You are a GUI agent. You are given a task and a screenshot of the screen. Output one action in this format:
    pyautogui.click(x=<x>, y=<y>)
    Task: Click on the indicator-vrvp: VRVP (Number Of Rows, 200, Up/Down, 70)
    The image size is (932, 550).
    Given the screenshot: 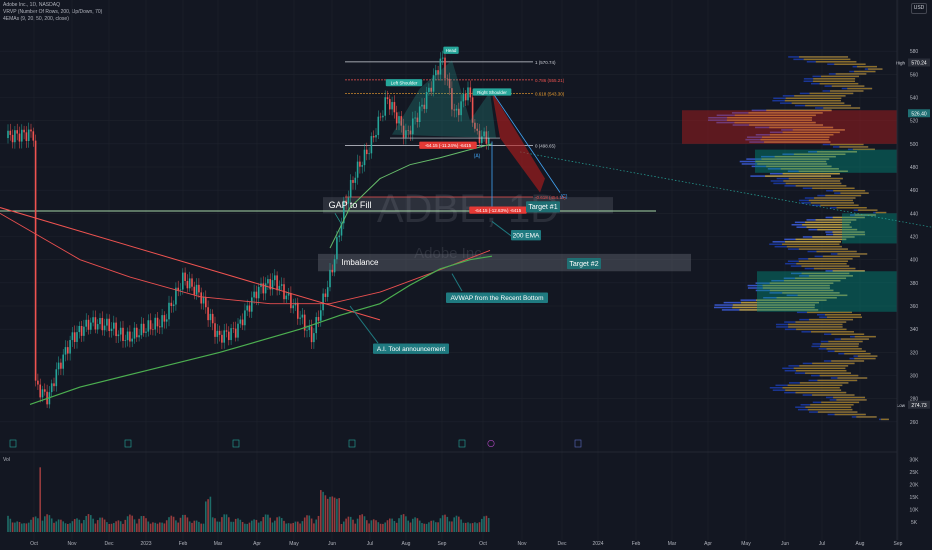 What is the action you would take?
    pyautogui.click(x=53, y=12)
    